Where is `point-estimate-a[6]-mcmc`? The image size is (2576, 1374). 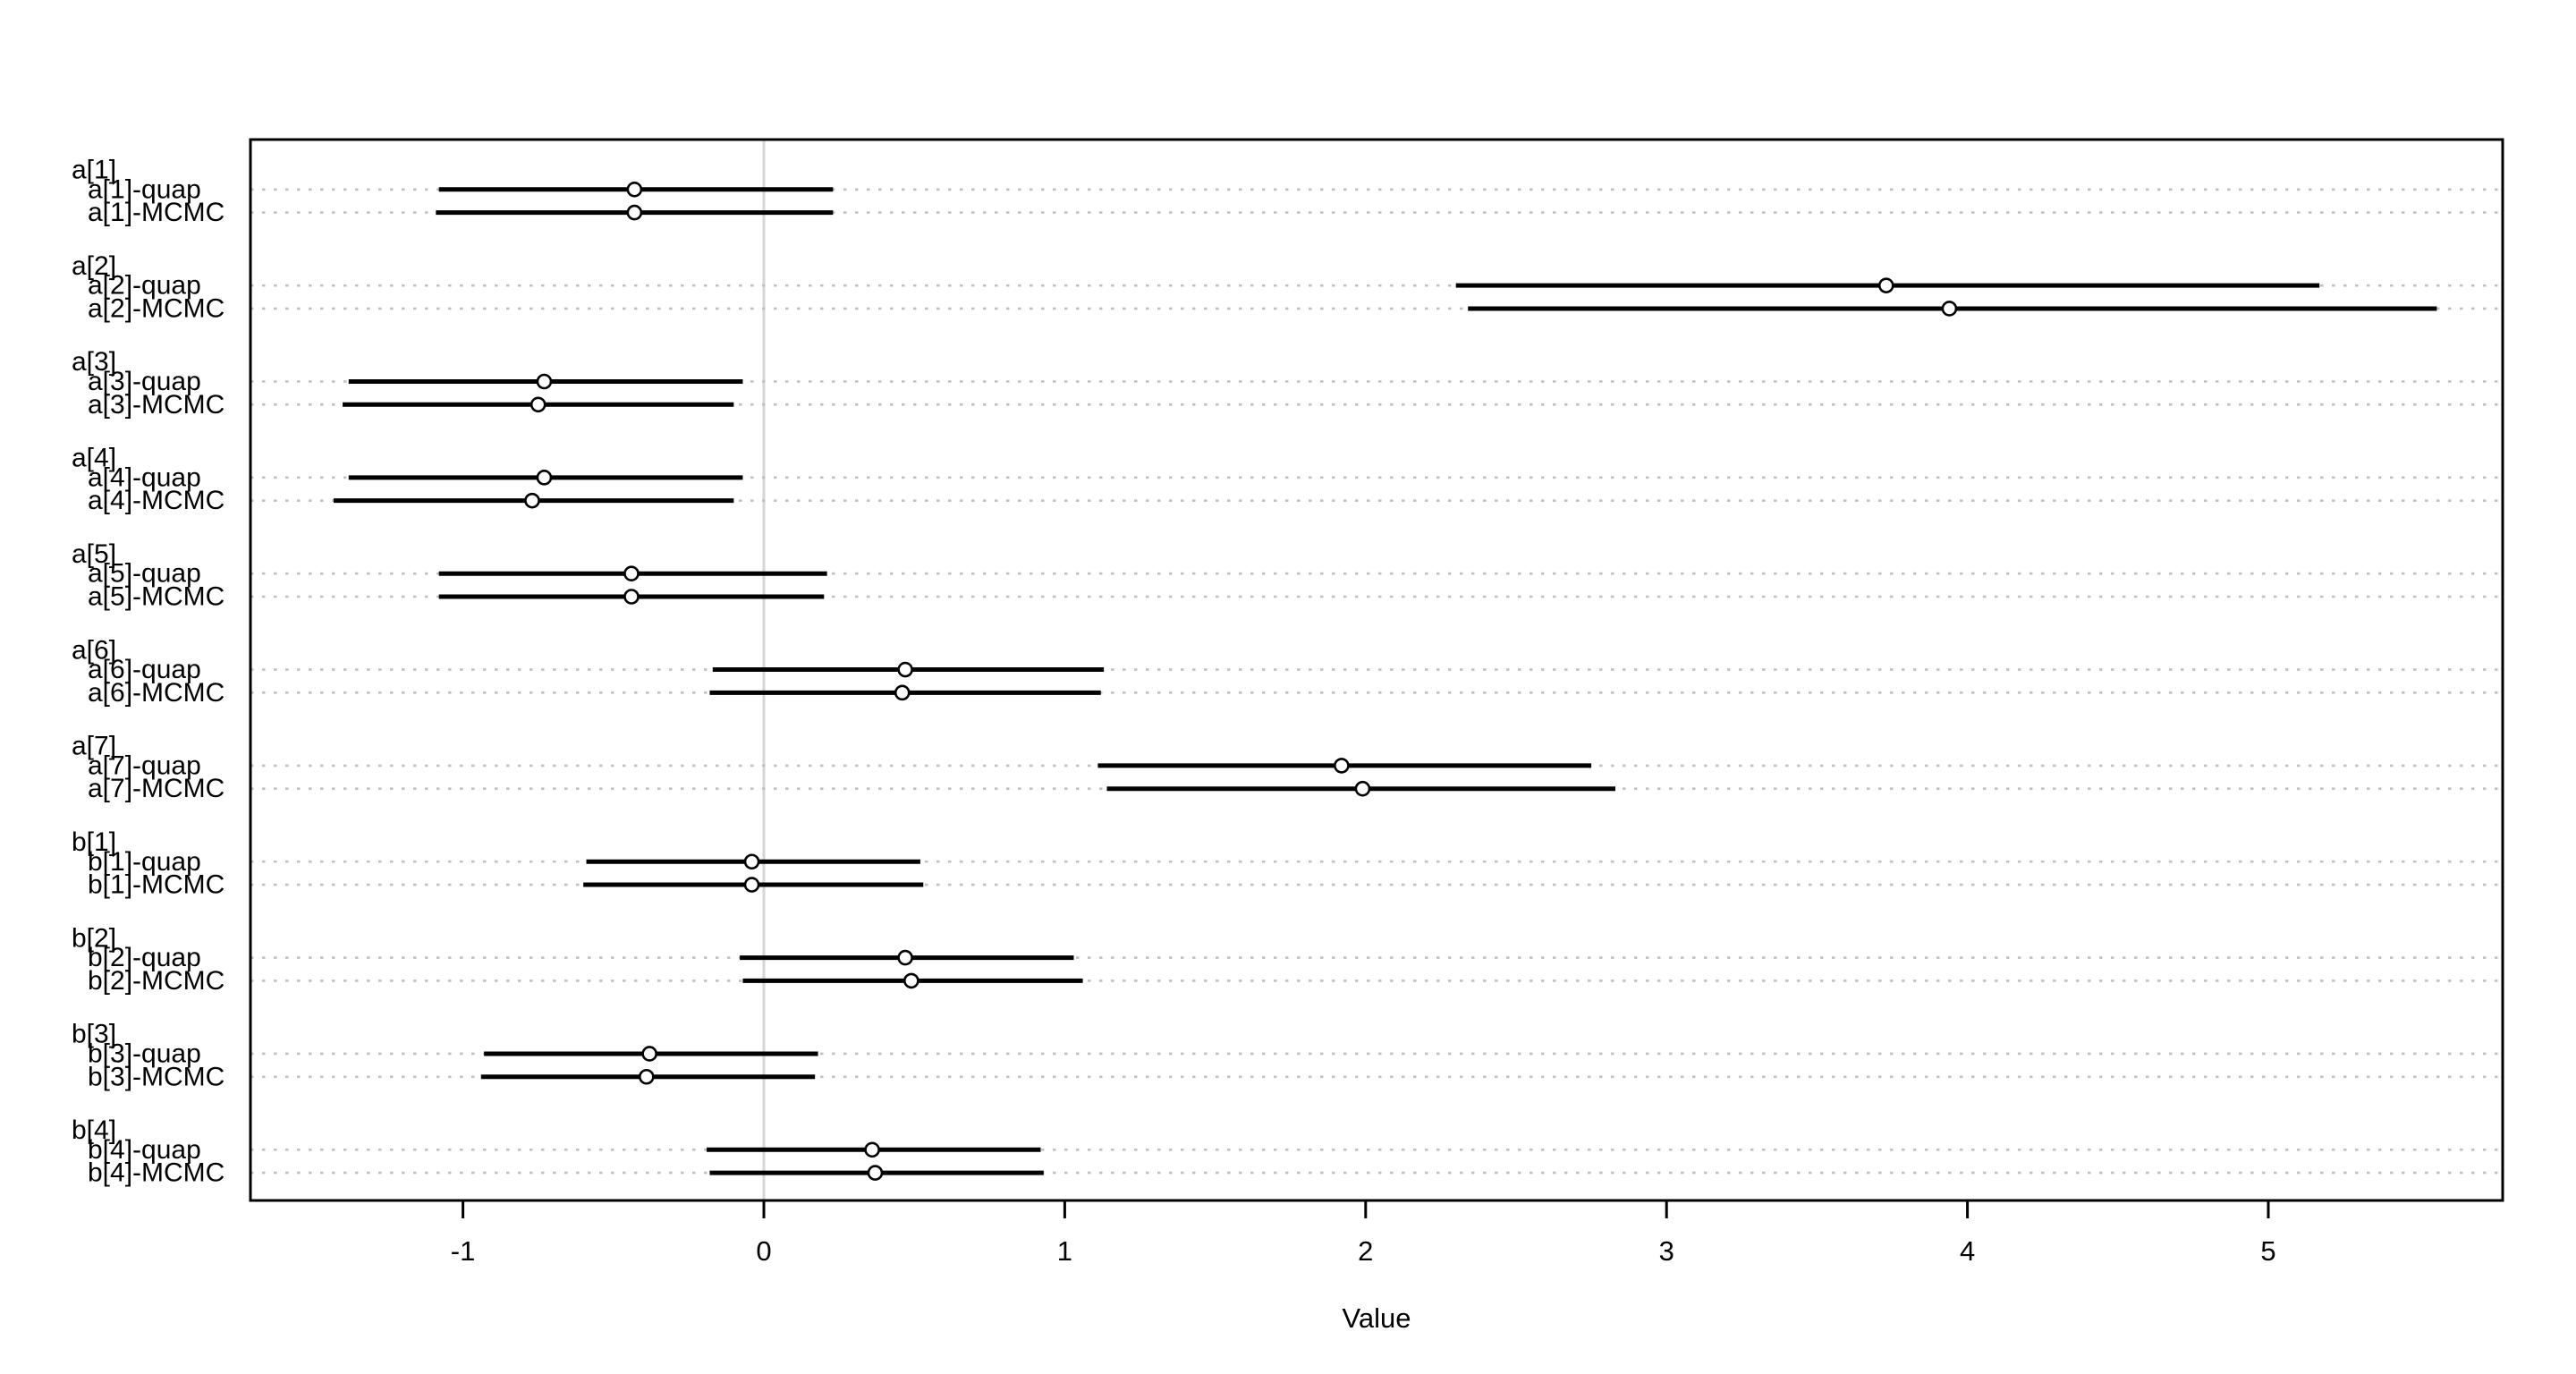 point-estimate-a[6]-mcmc is located at coordinates (902, 692).